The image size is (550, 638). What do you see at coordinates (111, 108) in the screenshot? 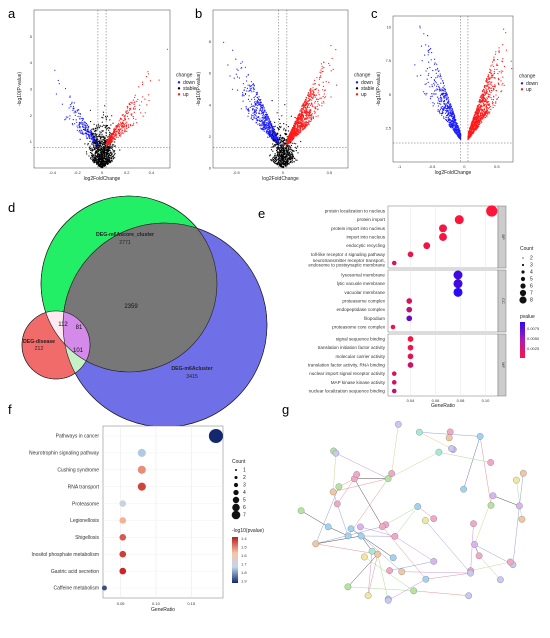
I see `points-layer` at bounding box center [111, 108].